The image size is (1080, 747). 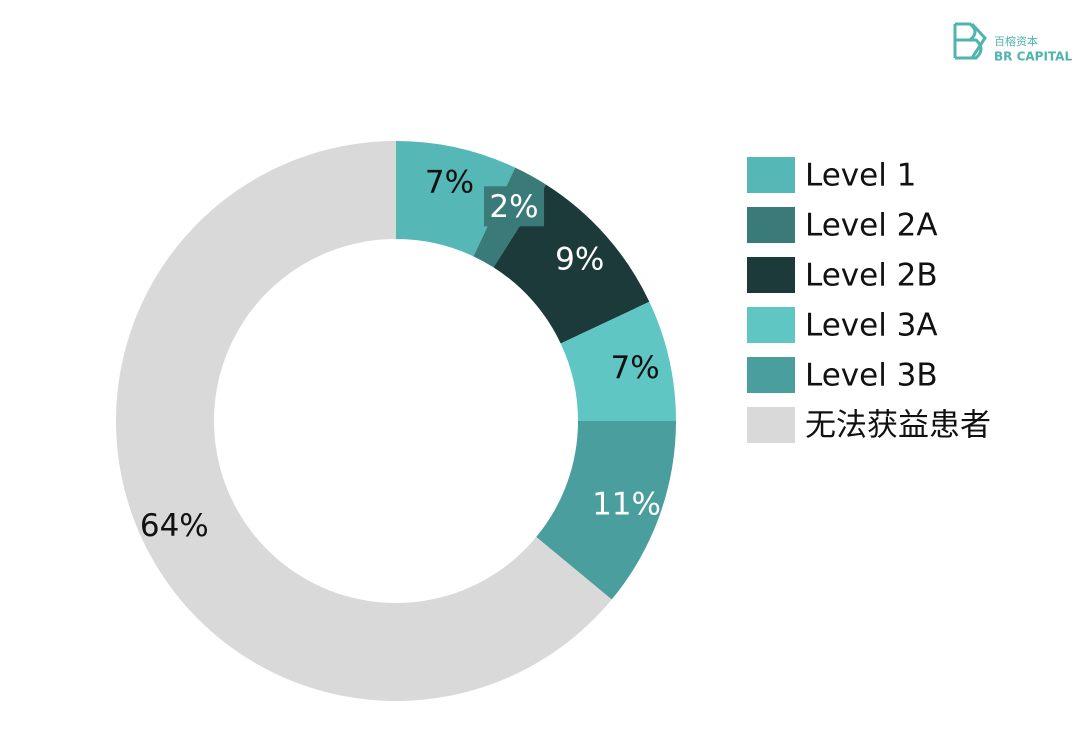 What do you see at coordinates (898, 426) in the screenshot?
I see `legend-label: 无法获益患者` at bounding box center [898, 426].